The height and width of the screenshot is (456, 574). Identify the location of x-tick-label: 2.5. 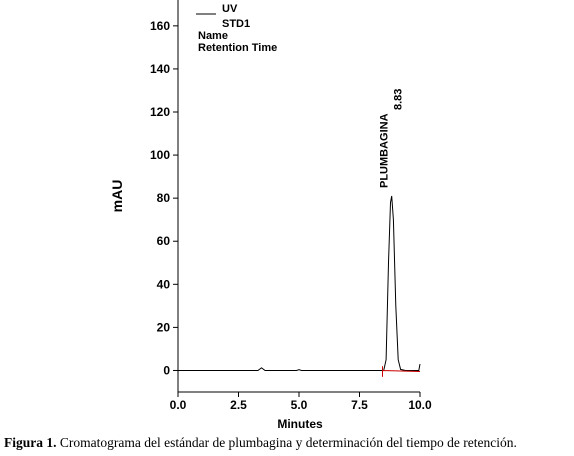
(238, 405).